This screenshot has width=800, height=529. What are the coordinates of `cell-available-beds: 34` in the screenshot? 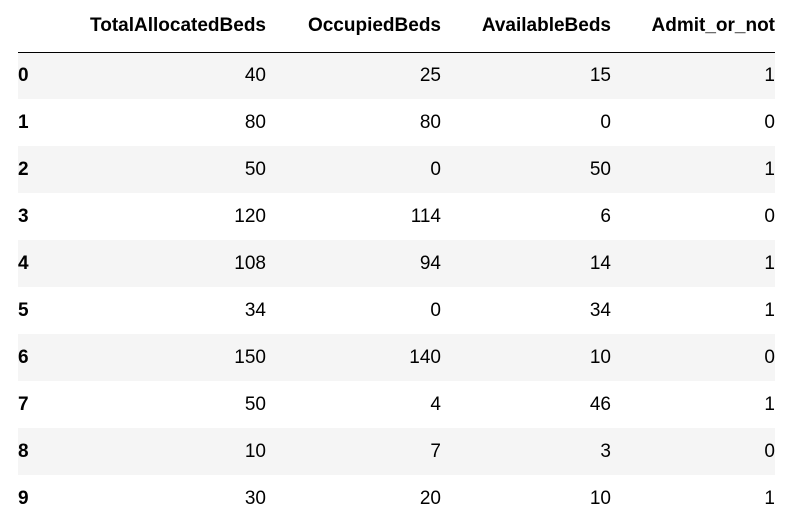 It's located at (600, 310).